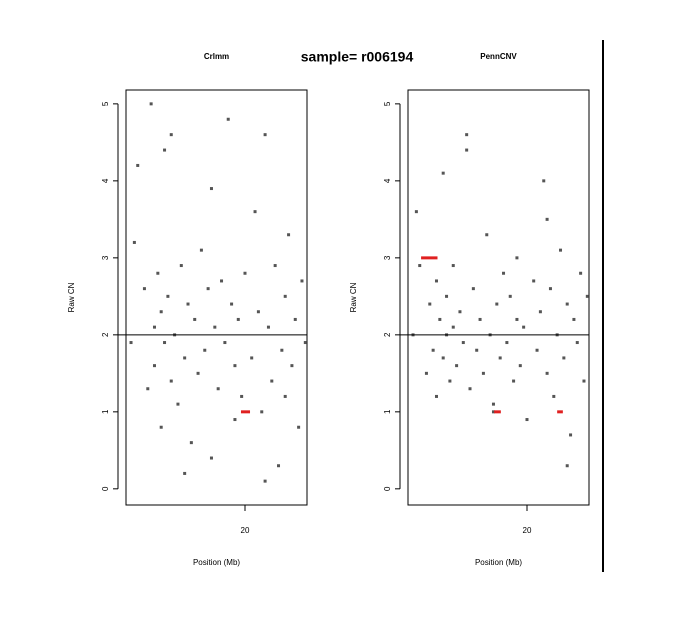  What do you see at coordinates (105, 411) in the screenshot?
I see `y-tick-label: 1` at bounding box center [105, 411].